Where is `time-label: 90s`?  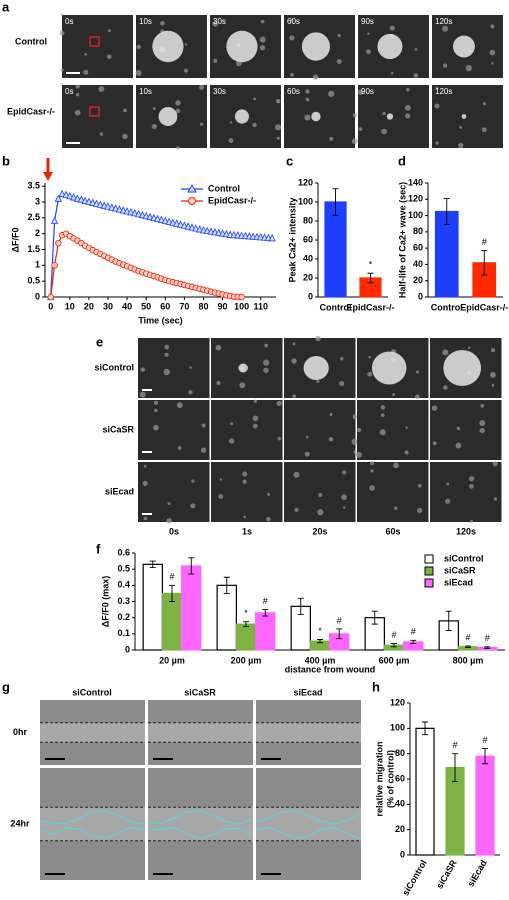 time-label: 90s is located at coordinates (367, 21).